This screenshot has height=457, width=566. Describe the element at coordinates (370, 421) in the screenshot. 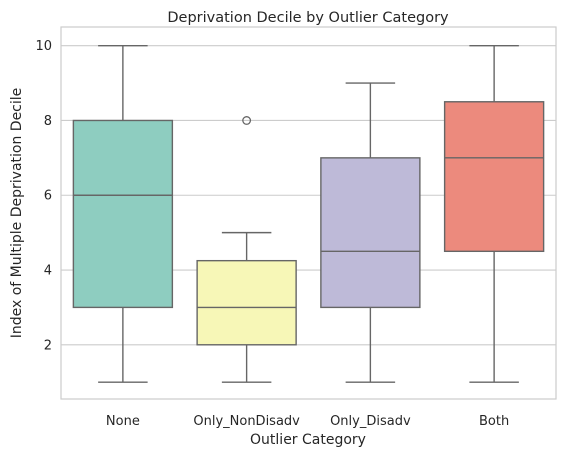

I see `x-tick-label: Only_Disadv` at that location.